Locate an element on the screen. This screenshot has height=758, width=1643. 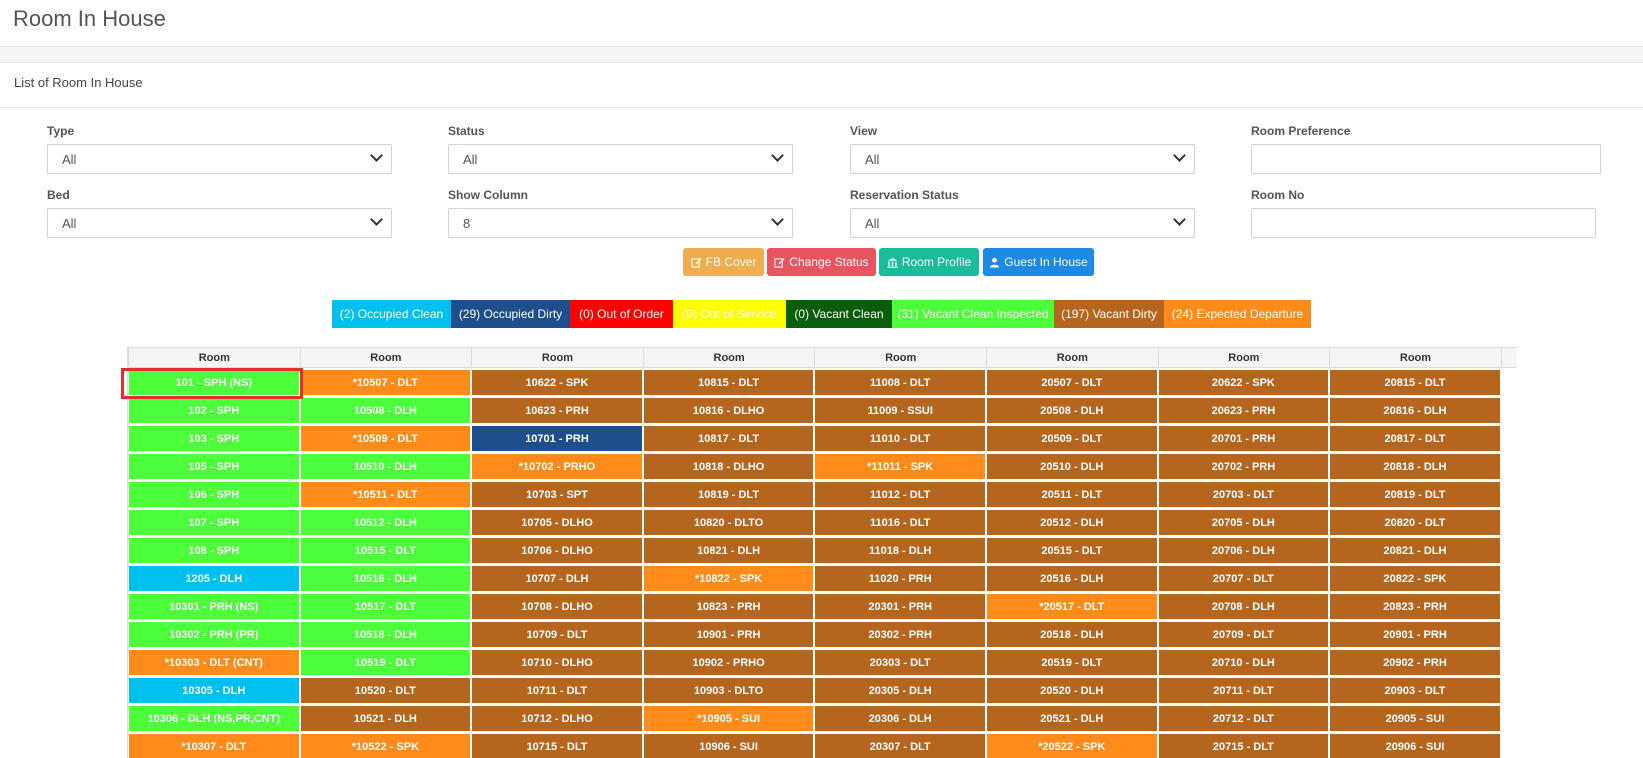
room-cell: 10709 - DLT is located at coordinates (557, 634).